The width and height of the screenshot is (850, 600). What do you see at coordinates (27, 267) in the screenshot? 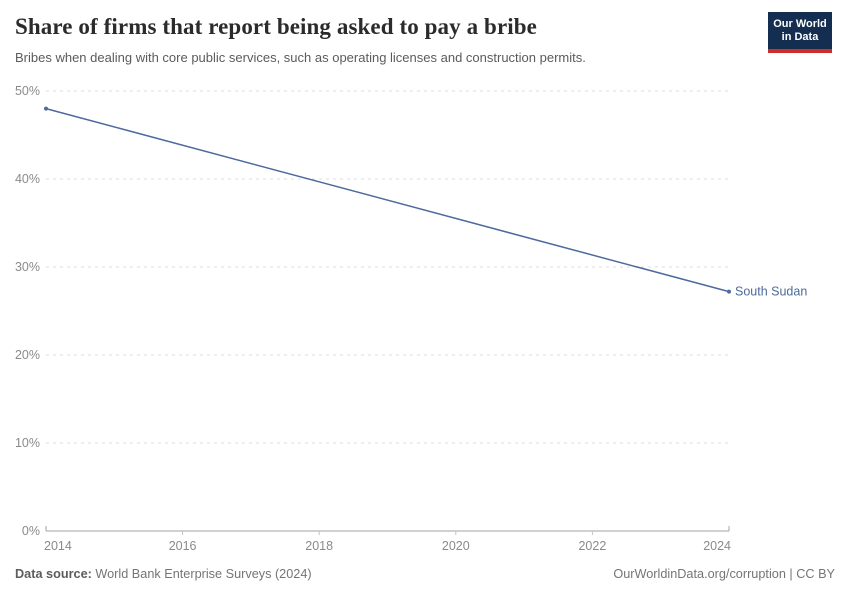
I see `y-tick-label: 30%` at bounding box center [27, 267].